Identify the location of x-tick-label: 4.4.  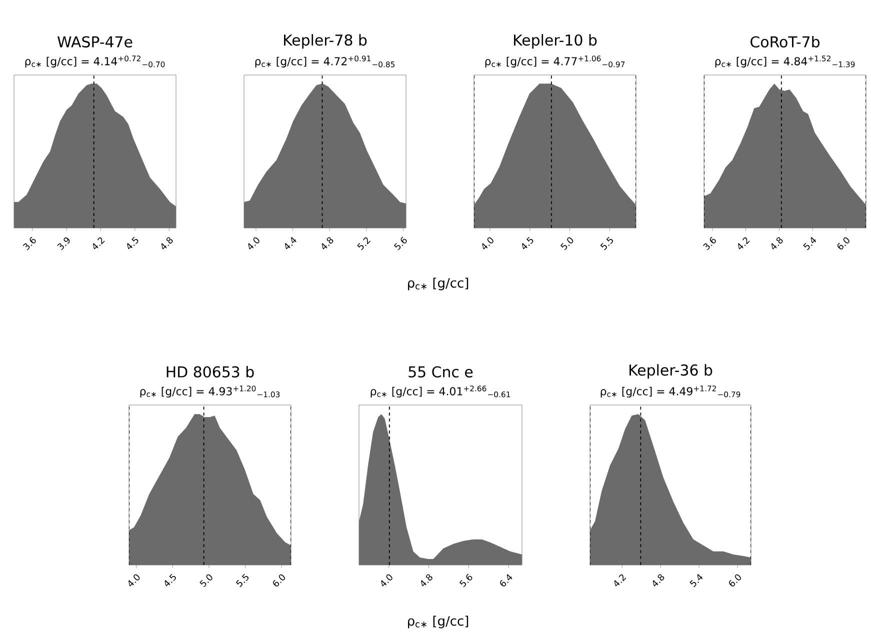
(290, 243).